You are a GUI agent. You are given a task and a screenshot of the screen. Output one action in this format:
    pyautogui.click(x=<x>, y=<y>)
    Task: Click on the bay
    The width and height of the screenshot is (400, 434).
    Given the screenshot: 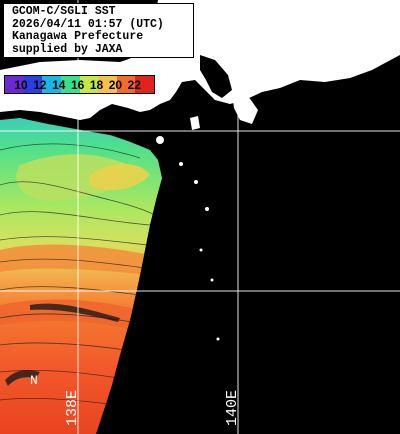 What is the action you would take?
    pyautogui.click(x=216, y=76)
    